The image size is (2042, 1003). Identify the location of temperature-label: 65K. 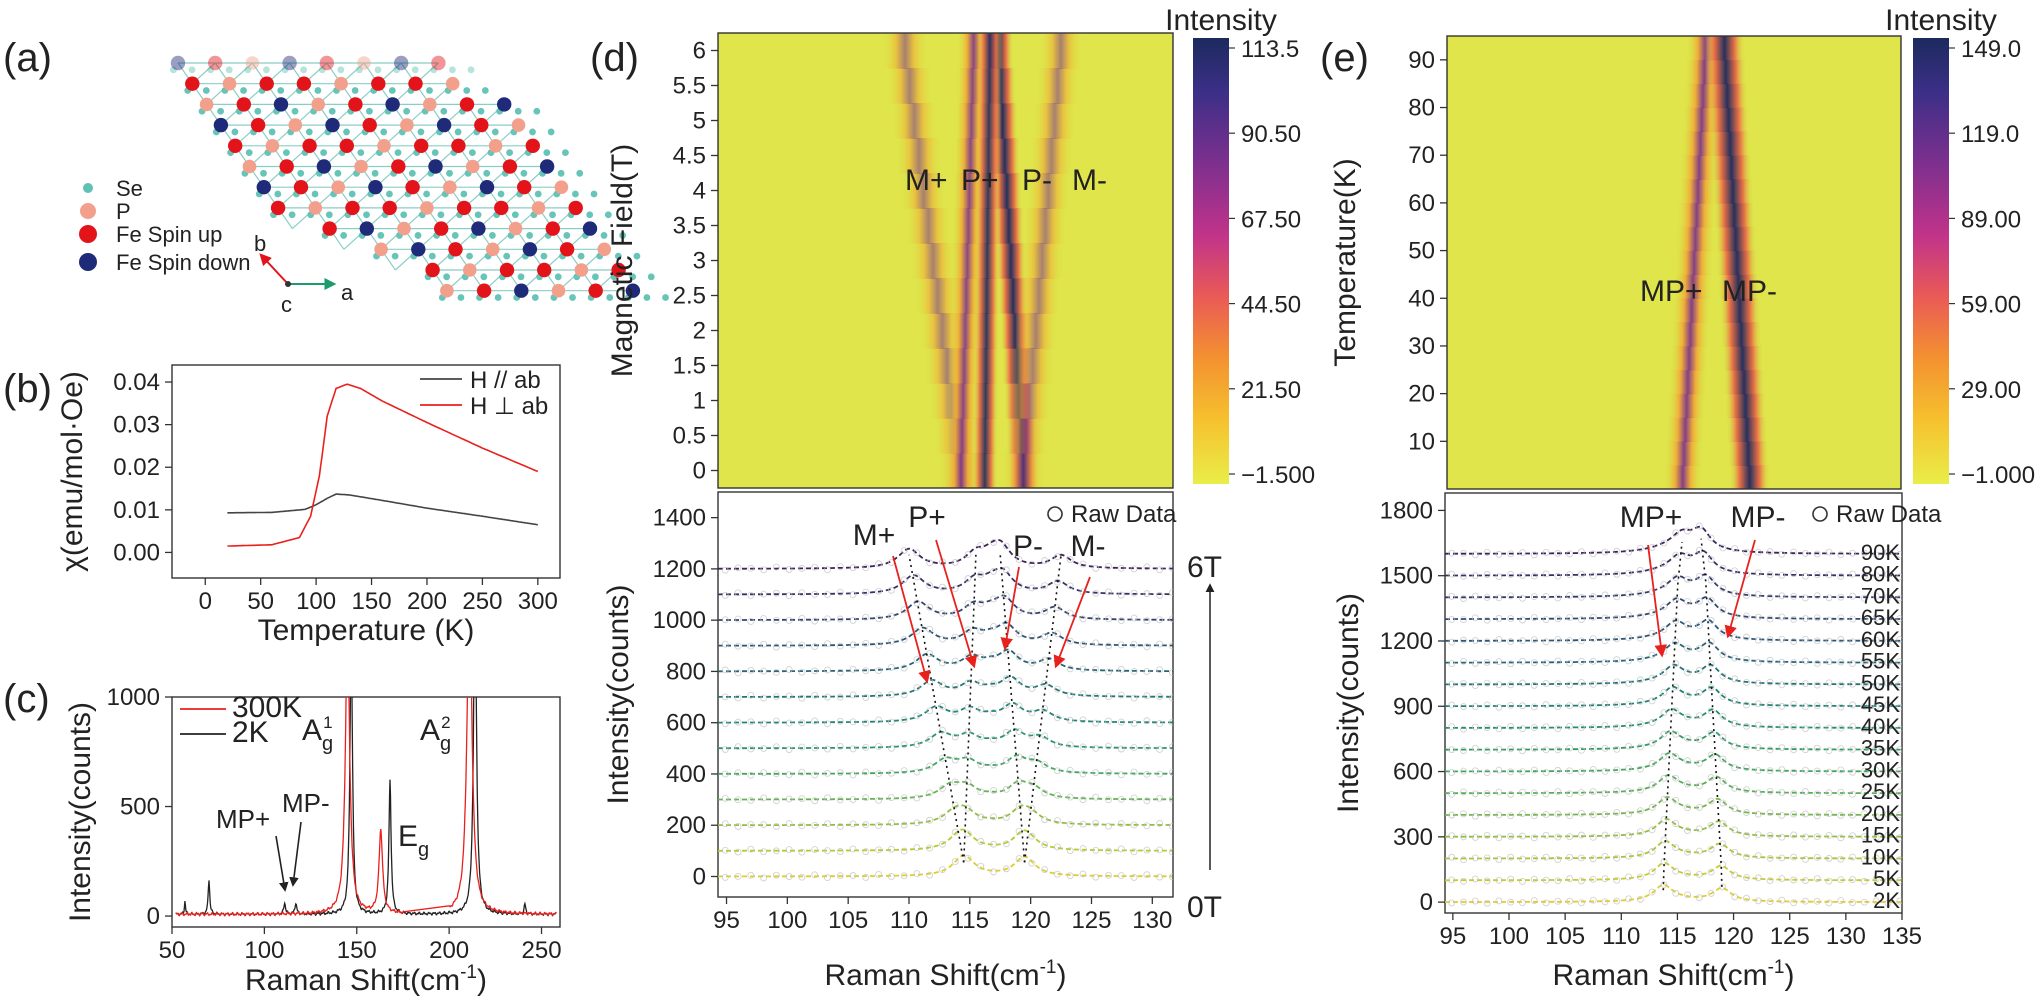
(1880, 617).